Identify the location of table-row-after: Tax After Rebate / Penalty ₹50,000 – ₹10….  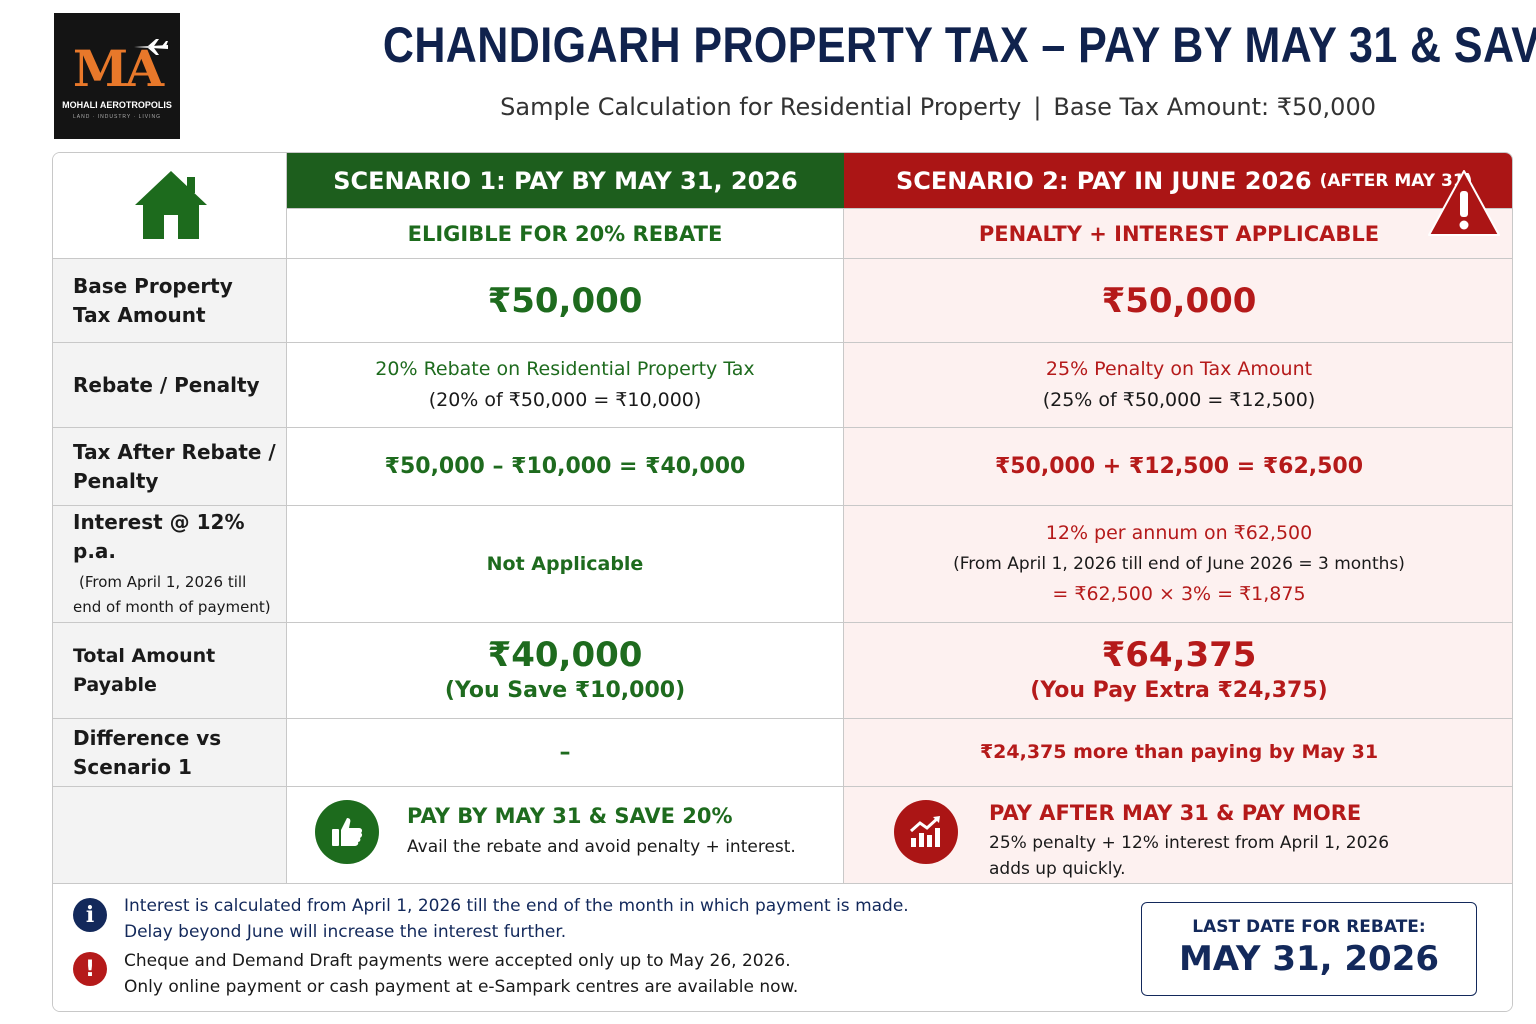
(782, 466).